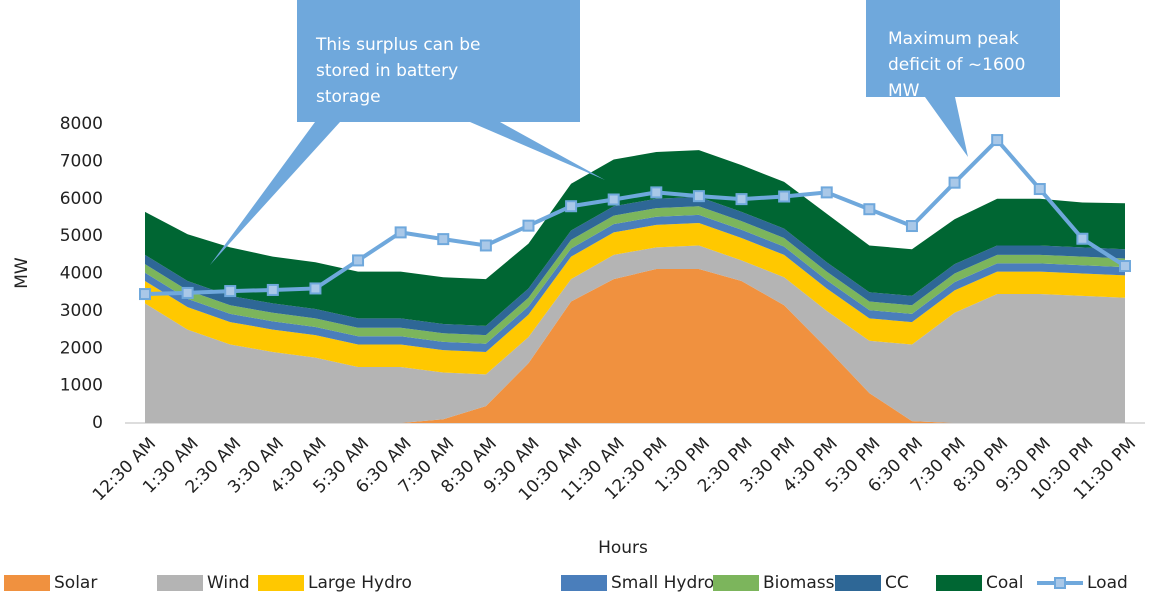 This screenshot has height=600, width=1163. Describe the element at coordinates (953, 39) in the screenshot. I see `callout-text: Maximum peak` at that location.